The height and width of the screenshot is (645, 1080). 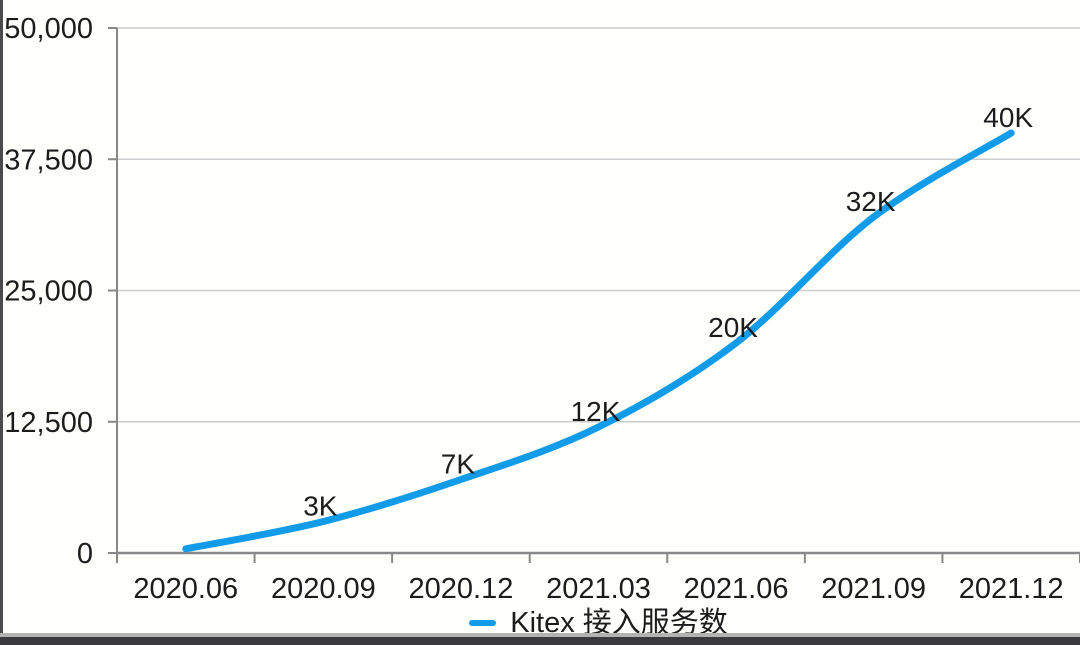 What do you see at coordinates (1008, 117) in the screenshot?
I see `data-point-label: 40K` at bounding box center [1008, 117].